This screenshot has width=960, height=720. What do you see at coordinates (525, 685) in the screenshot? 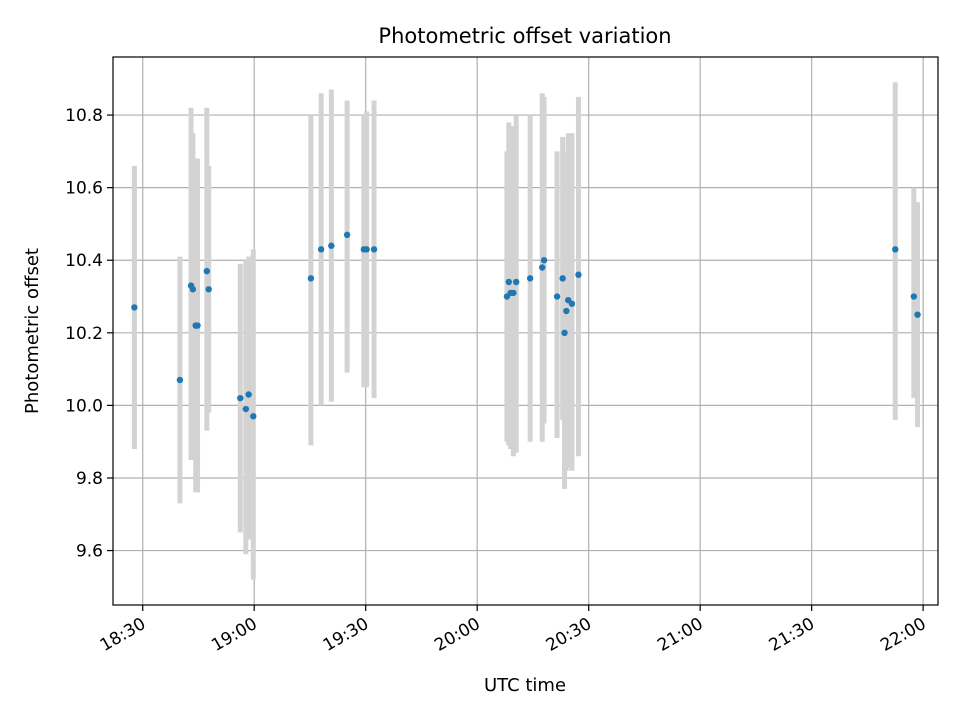
I see `x-axis-label: UTC time` at bounding box center [525, 685].